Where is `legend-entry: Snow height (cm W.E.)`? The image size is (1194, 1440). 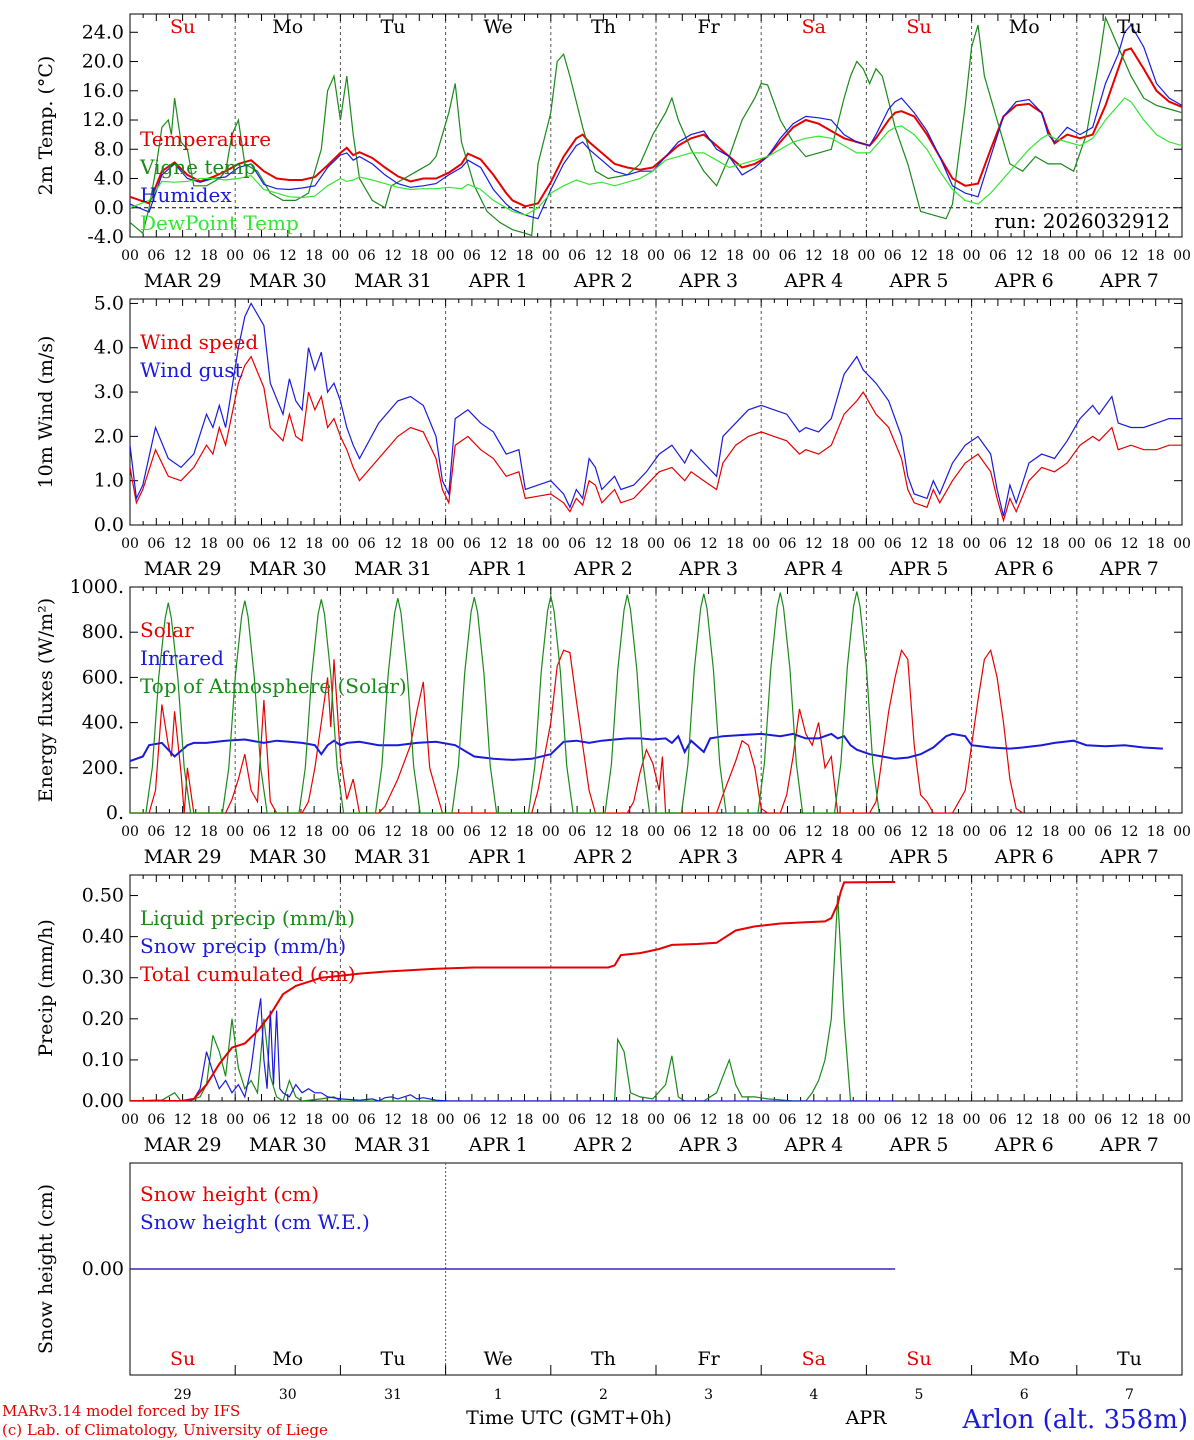
legend-entry: Snow height (cm W.E.) is located at coordinates (255, 1222).